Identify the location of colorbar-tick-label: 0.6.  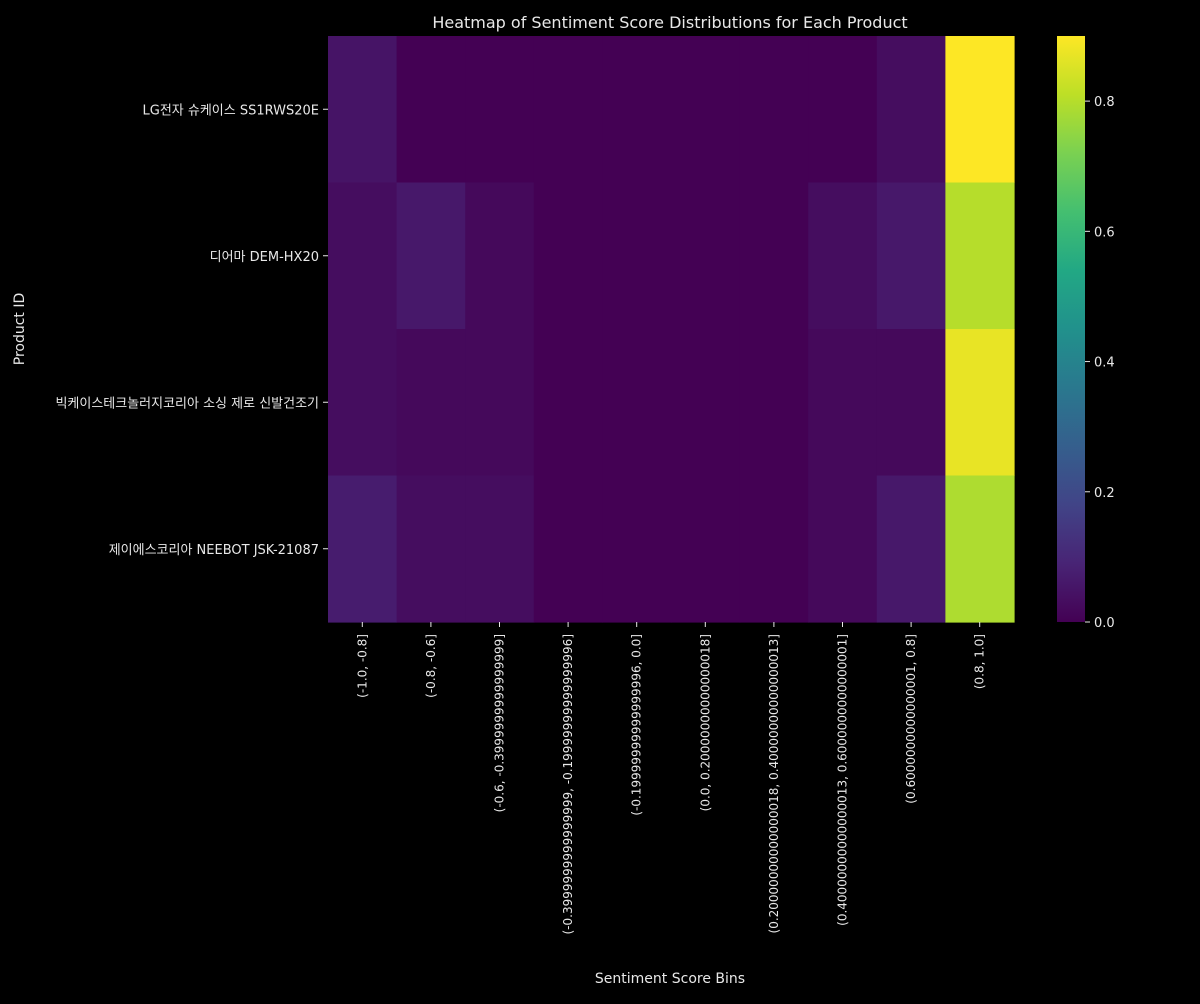
(1104, 232).